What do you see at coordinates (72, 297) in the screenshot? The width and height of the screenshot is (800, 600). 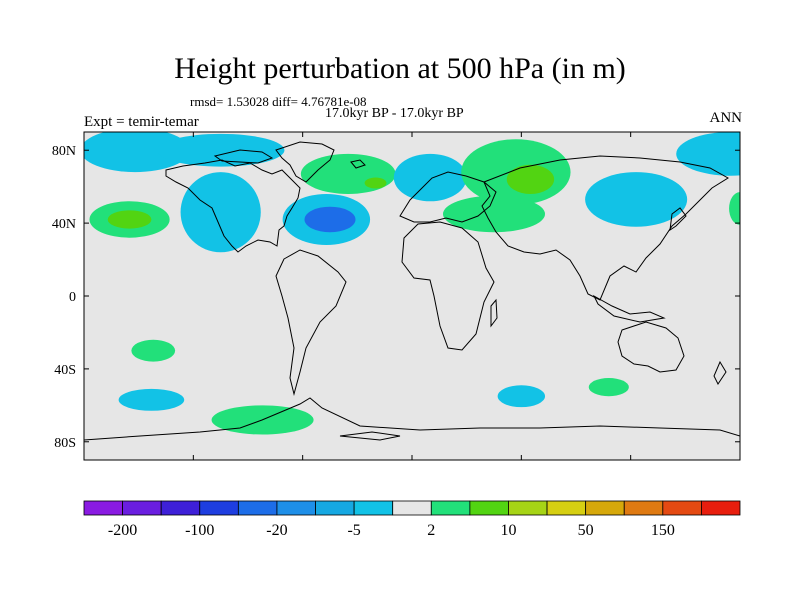 I see `lat-tick-label: 0` at bounding box center [72, 297].